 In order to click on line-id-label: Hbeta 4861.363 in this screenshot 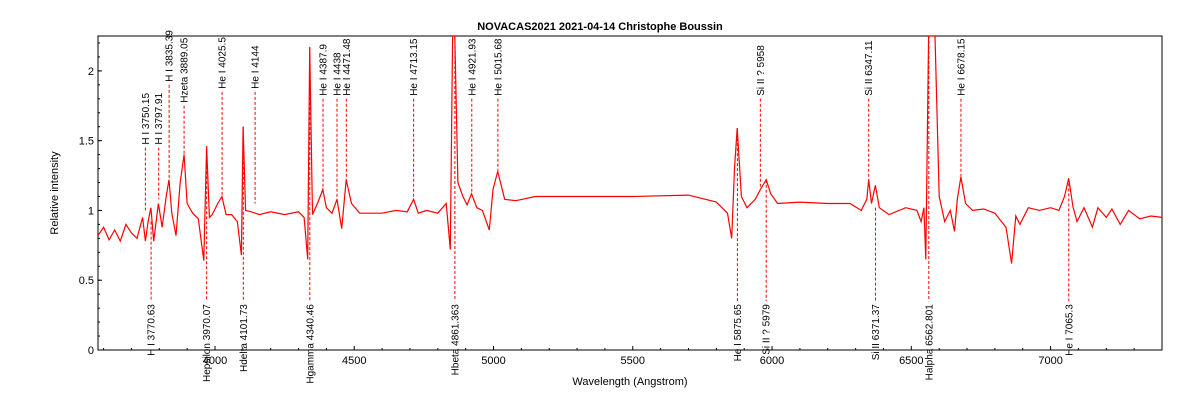, I will do `click(455, 340)`.